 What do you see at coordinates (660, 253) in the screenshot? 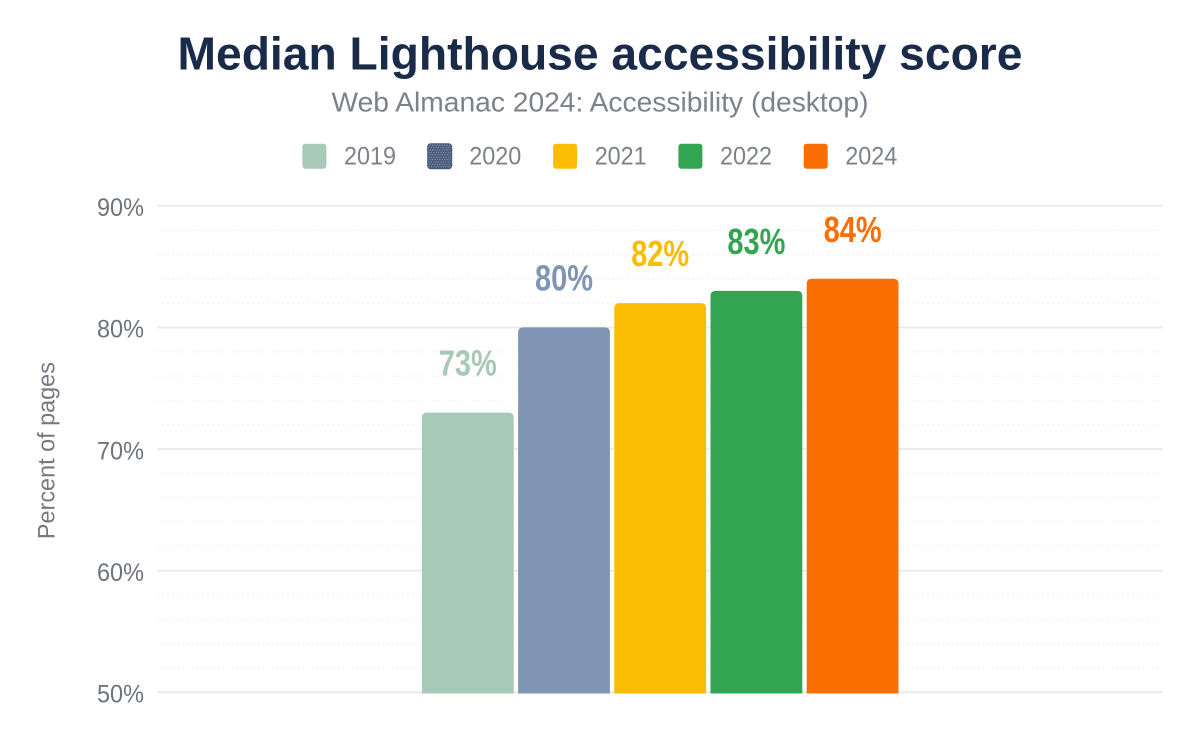
I see `svg-text: 82%` at bounding box center [660, 253].